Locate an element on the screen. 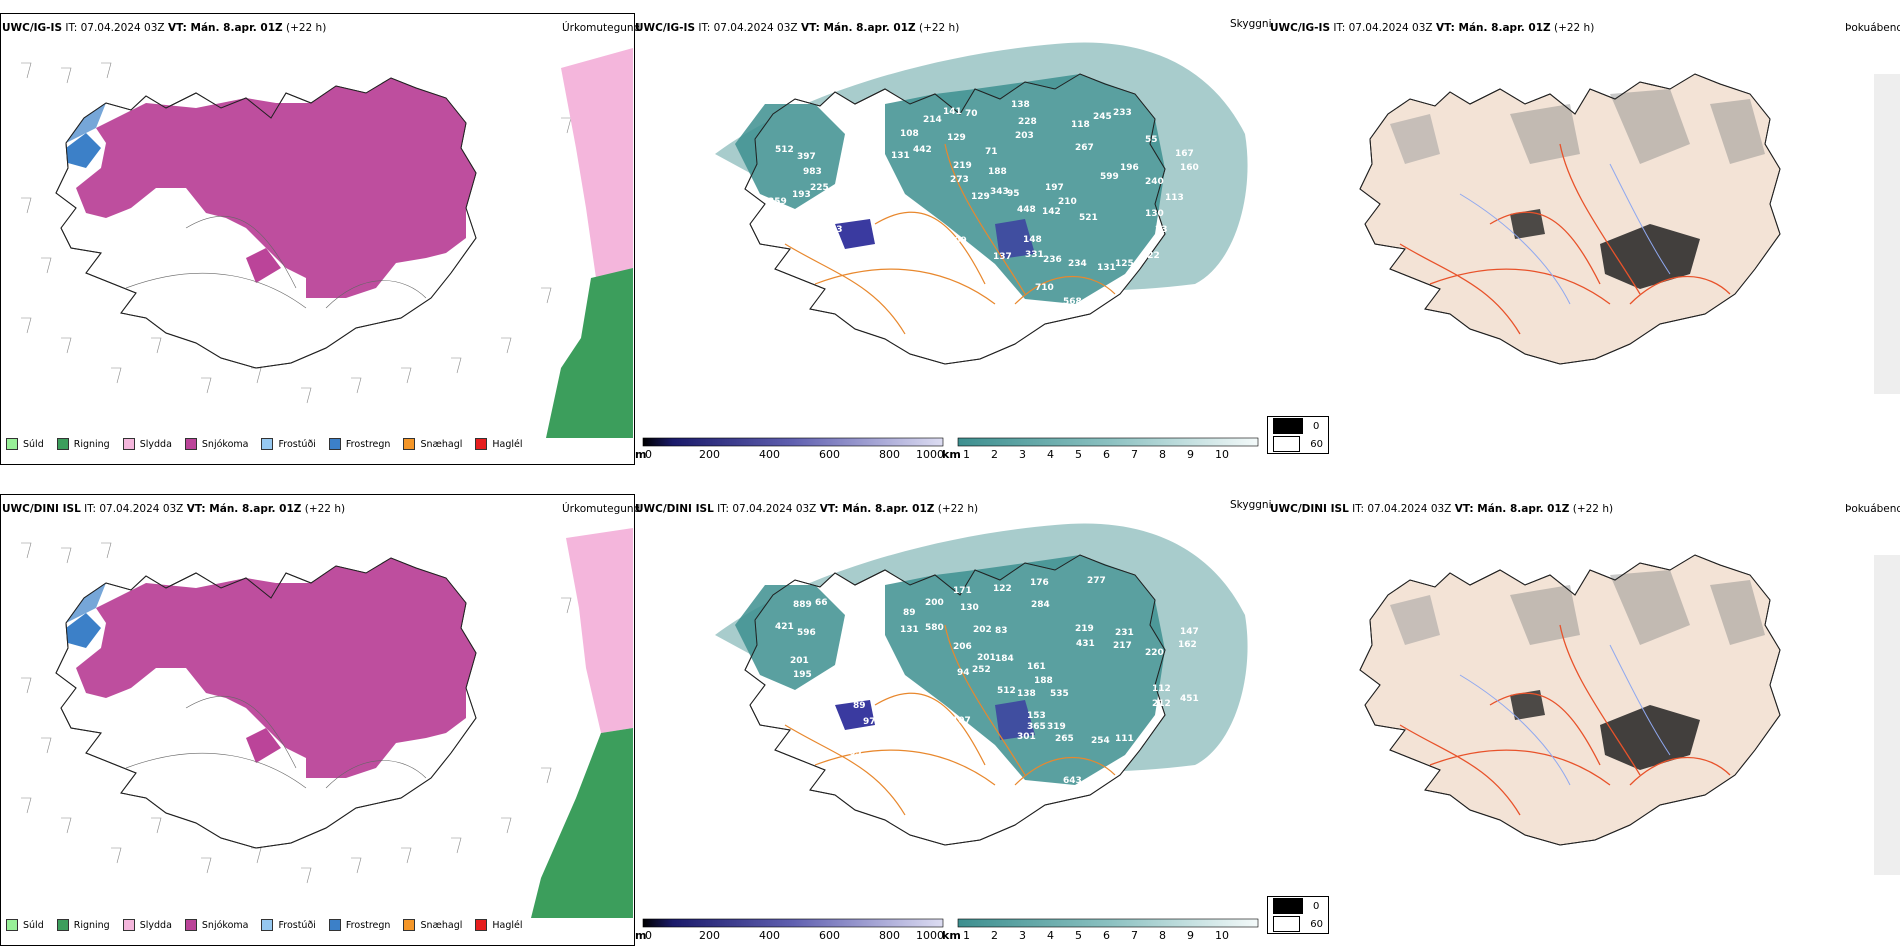  tick: 400 is located at coordinates (769, 935).